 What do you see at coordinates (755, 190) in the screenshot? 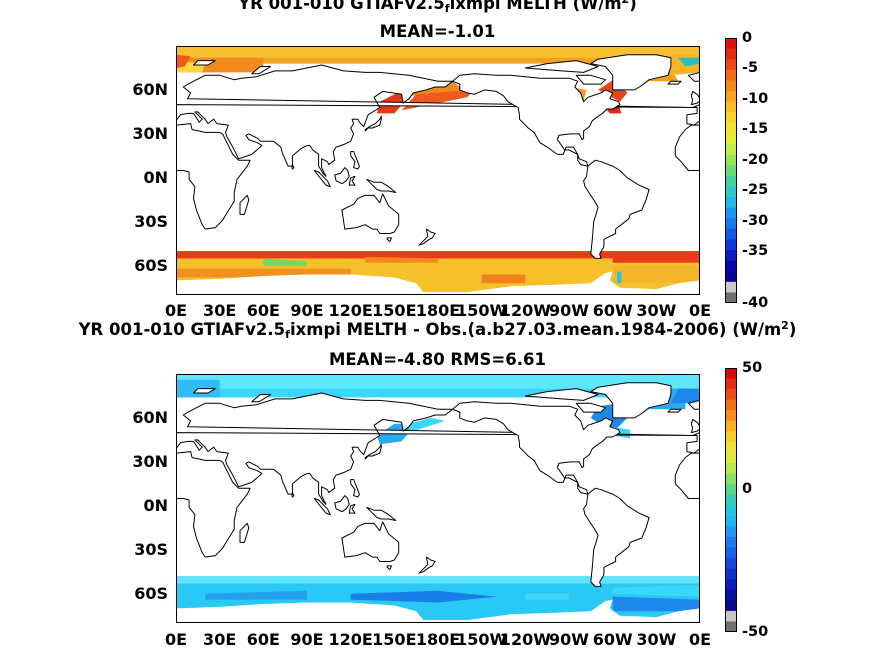
I see `colorbar-tick-label: -25` at bounding box center [755, 190].